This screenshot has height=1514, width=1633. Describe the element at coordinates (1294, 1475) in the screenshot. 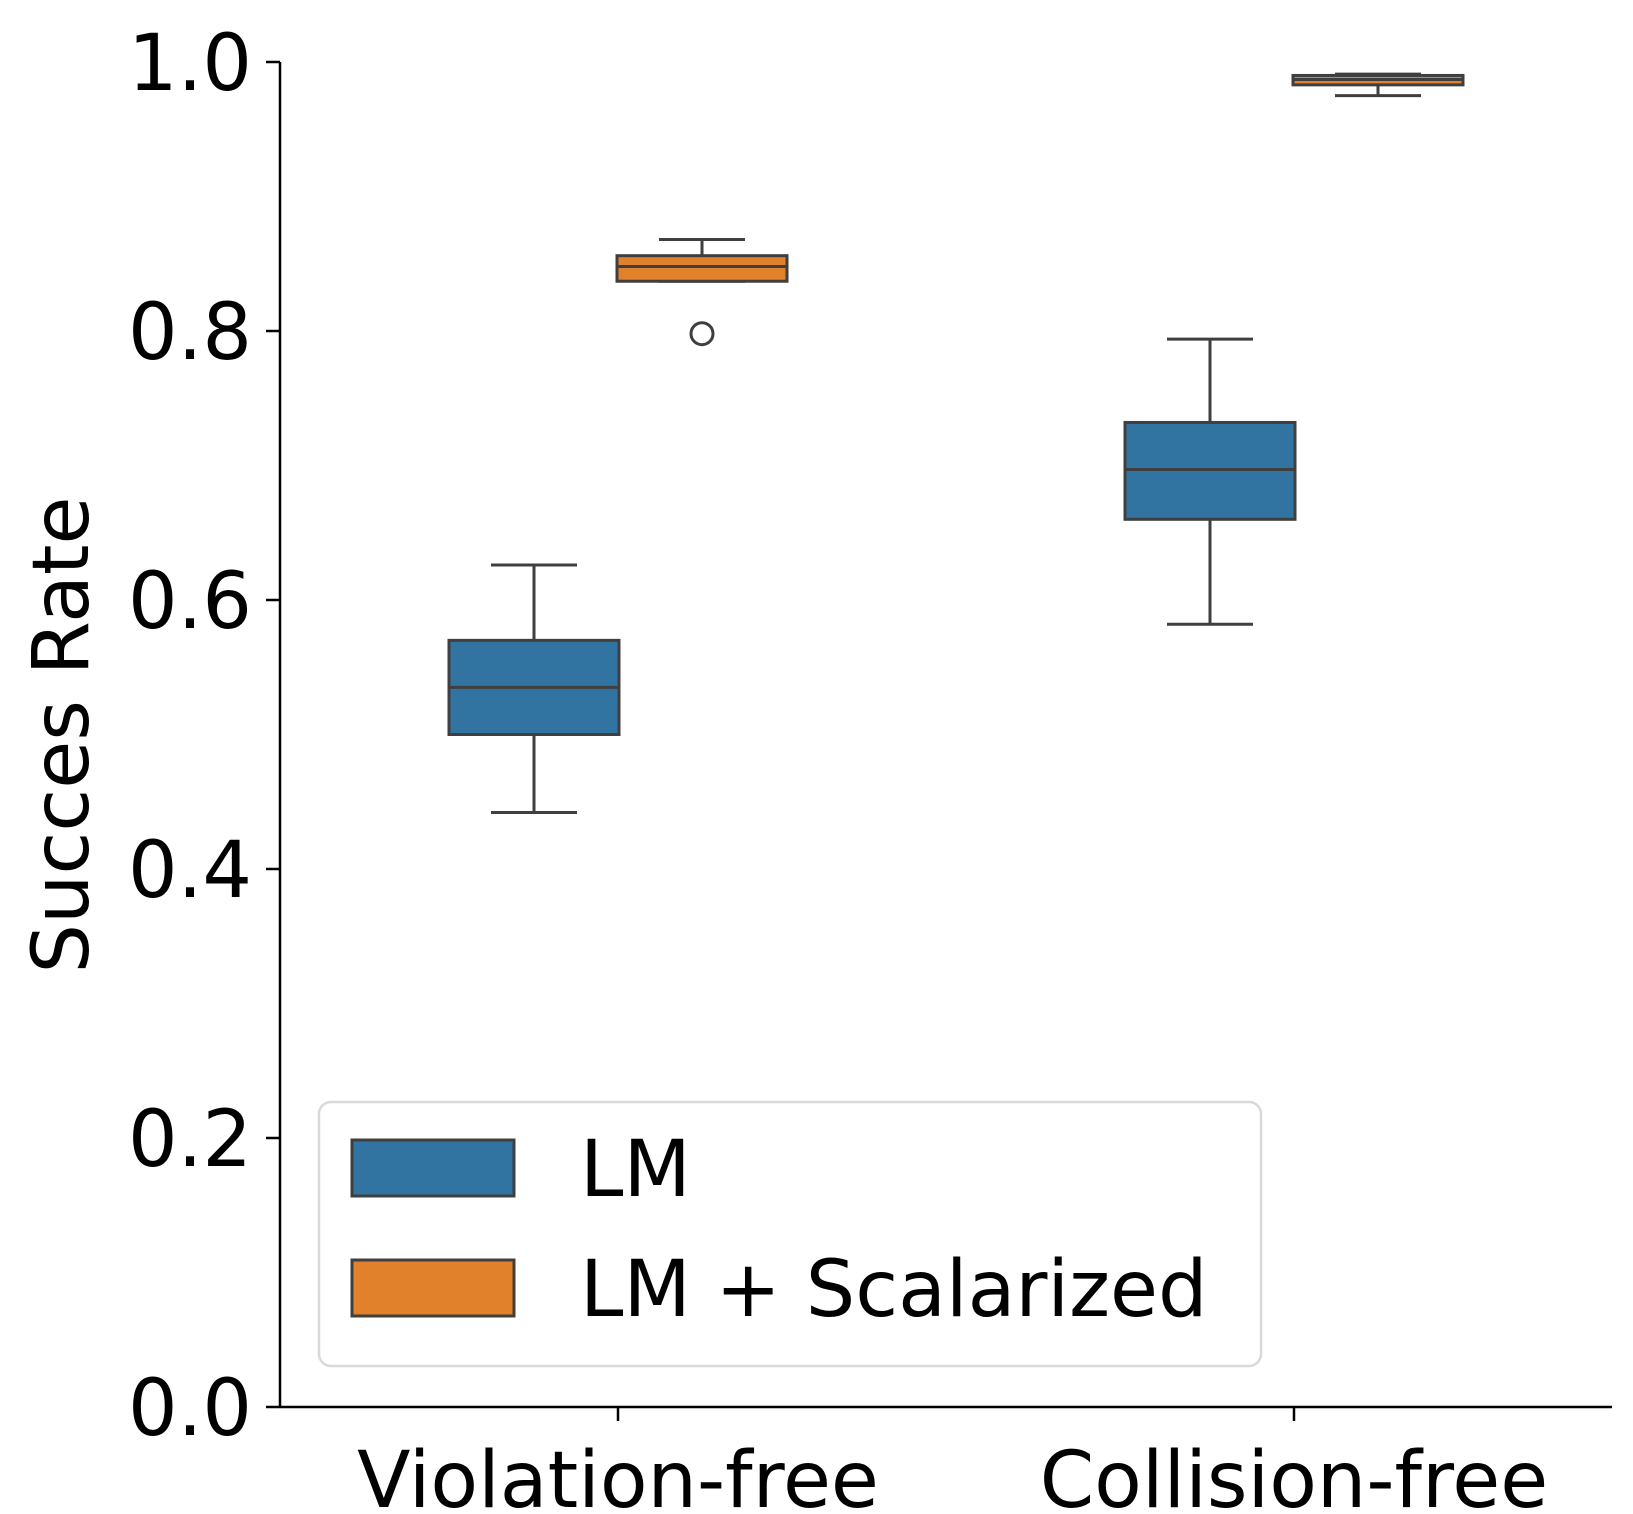

I see `x-tick-label: Collision-free` at that location.